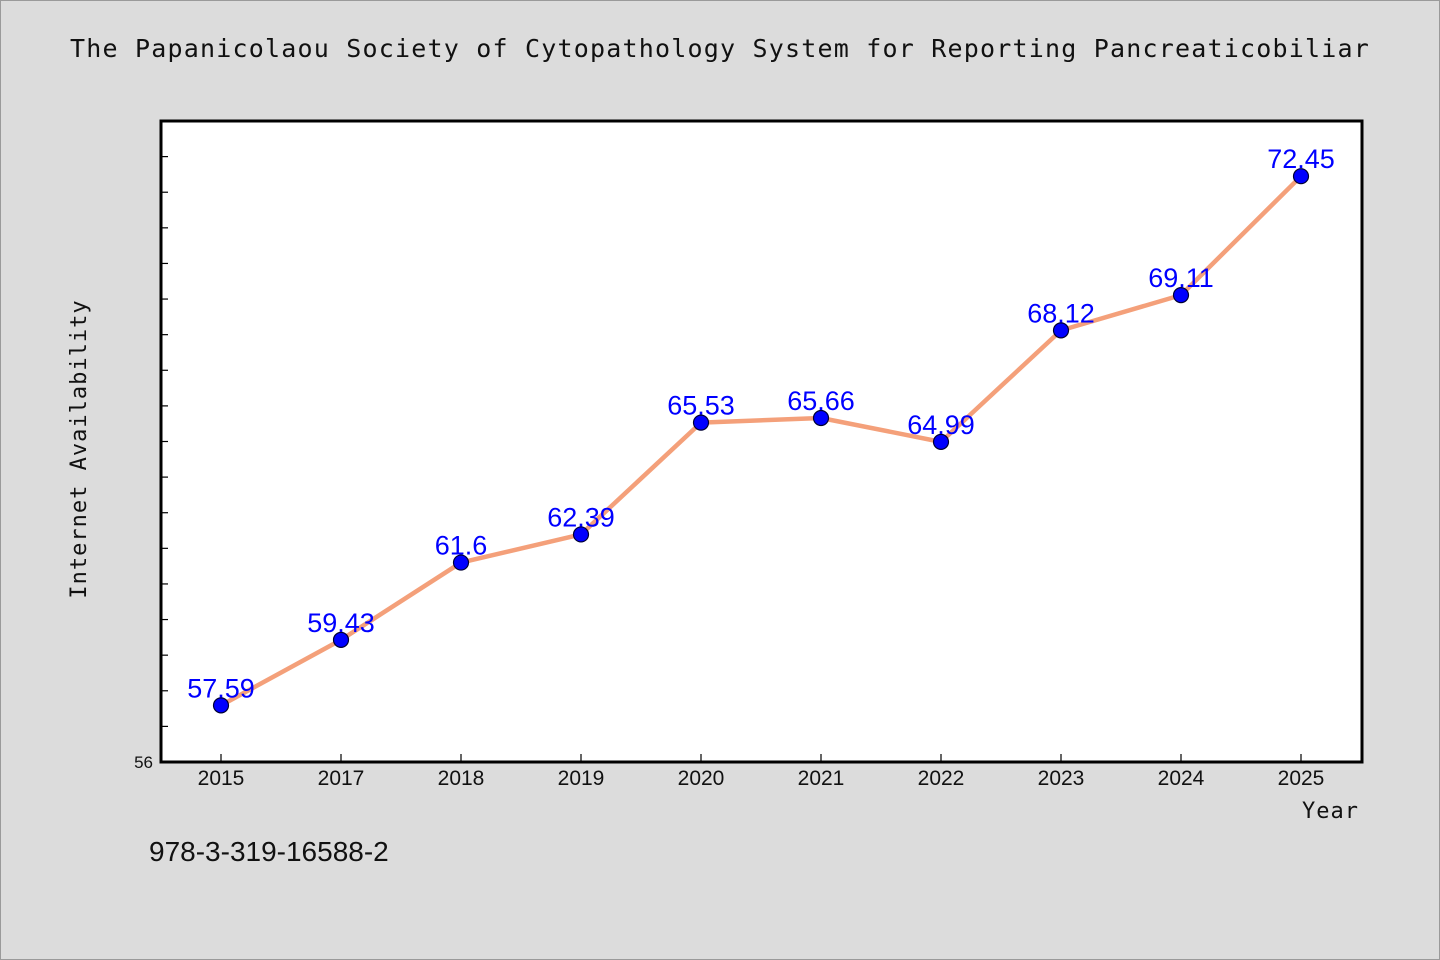 Image resolution: width=1440 pixels, height=960 pixels. Describe the element at coordinates (941, 425) in the screenshot. I see `data-label: 64.99` at that location.